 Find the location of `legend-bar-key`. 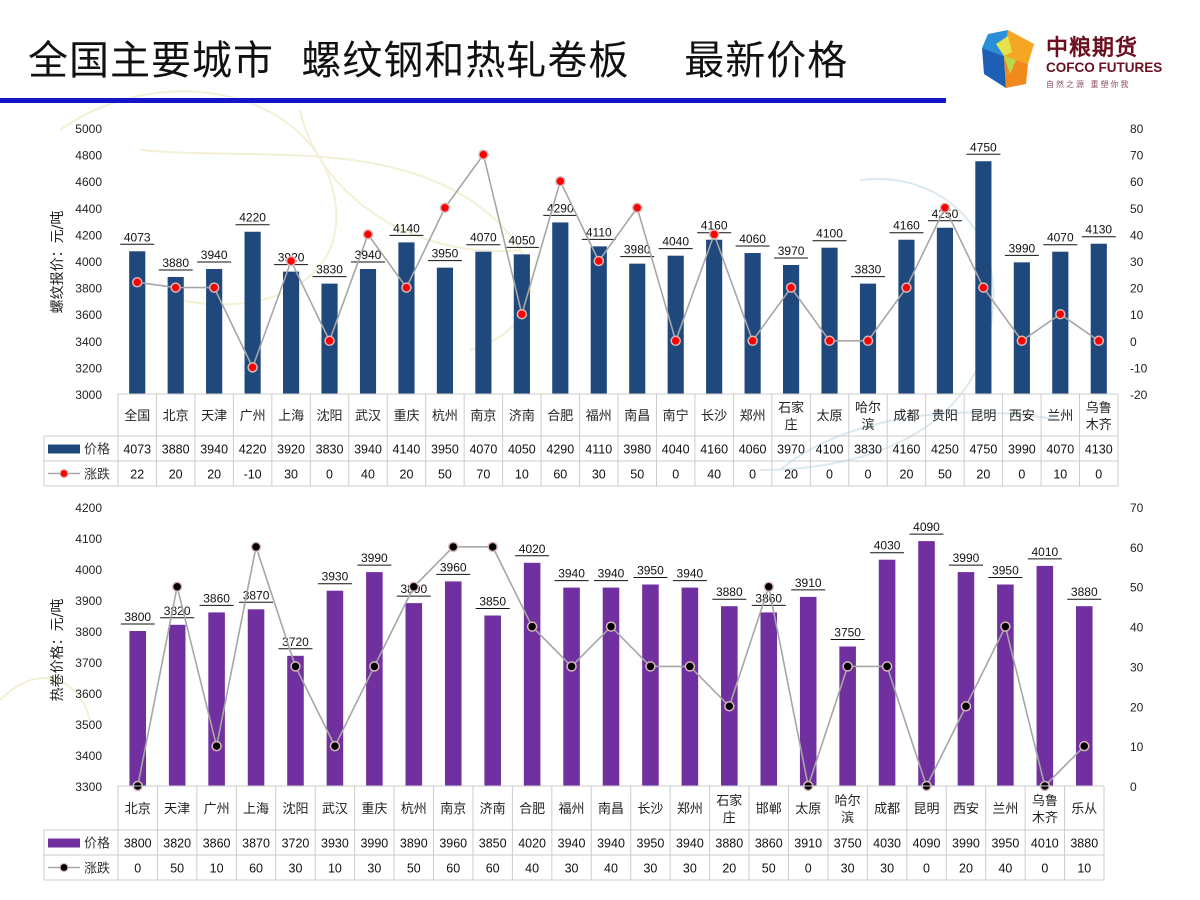

legend-bar-key is located at coordinates (64, 843).